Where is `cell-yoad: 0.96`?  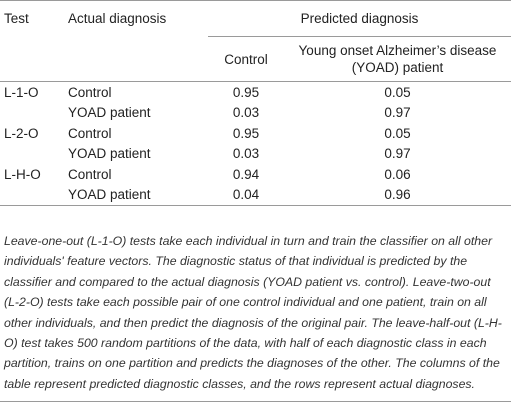 cell-yoad: 0.96 is located at coordinates (397, 195).